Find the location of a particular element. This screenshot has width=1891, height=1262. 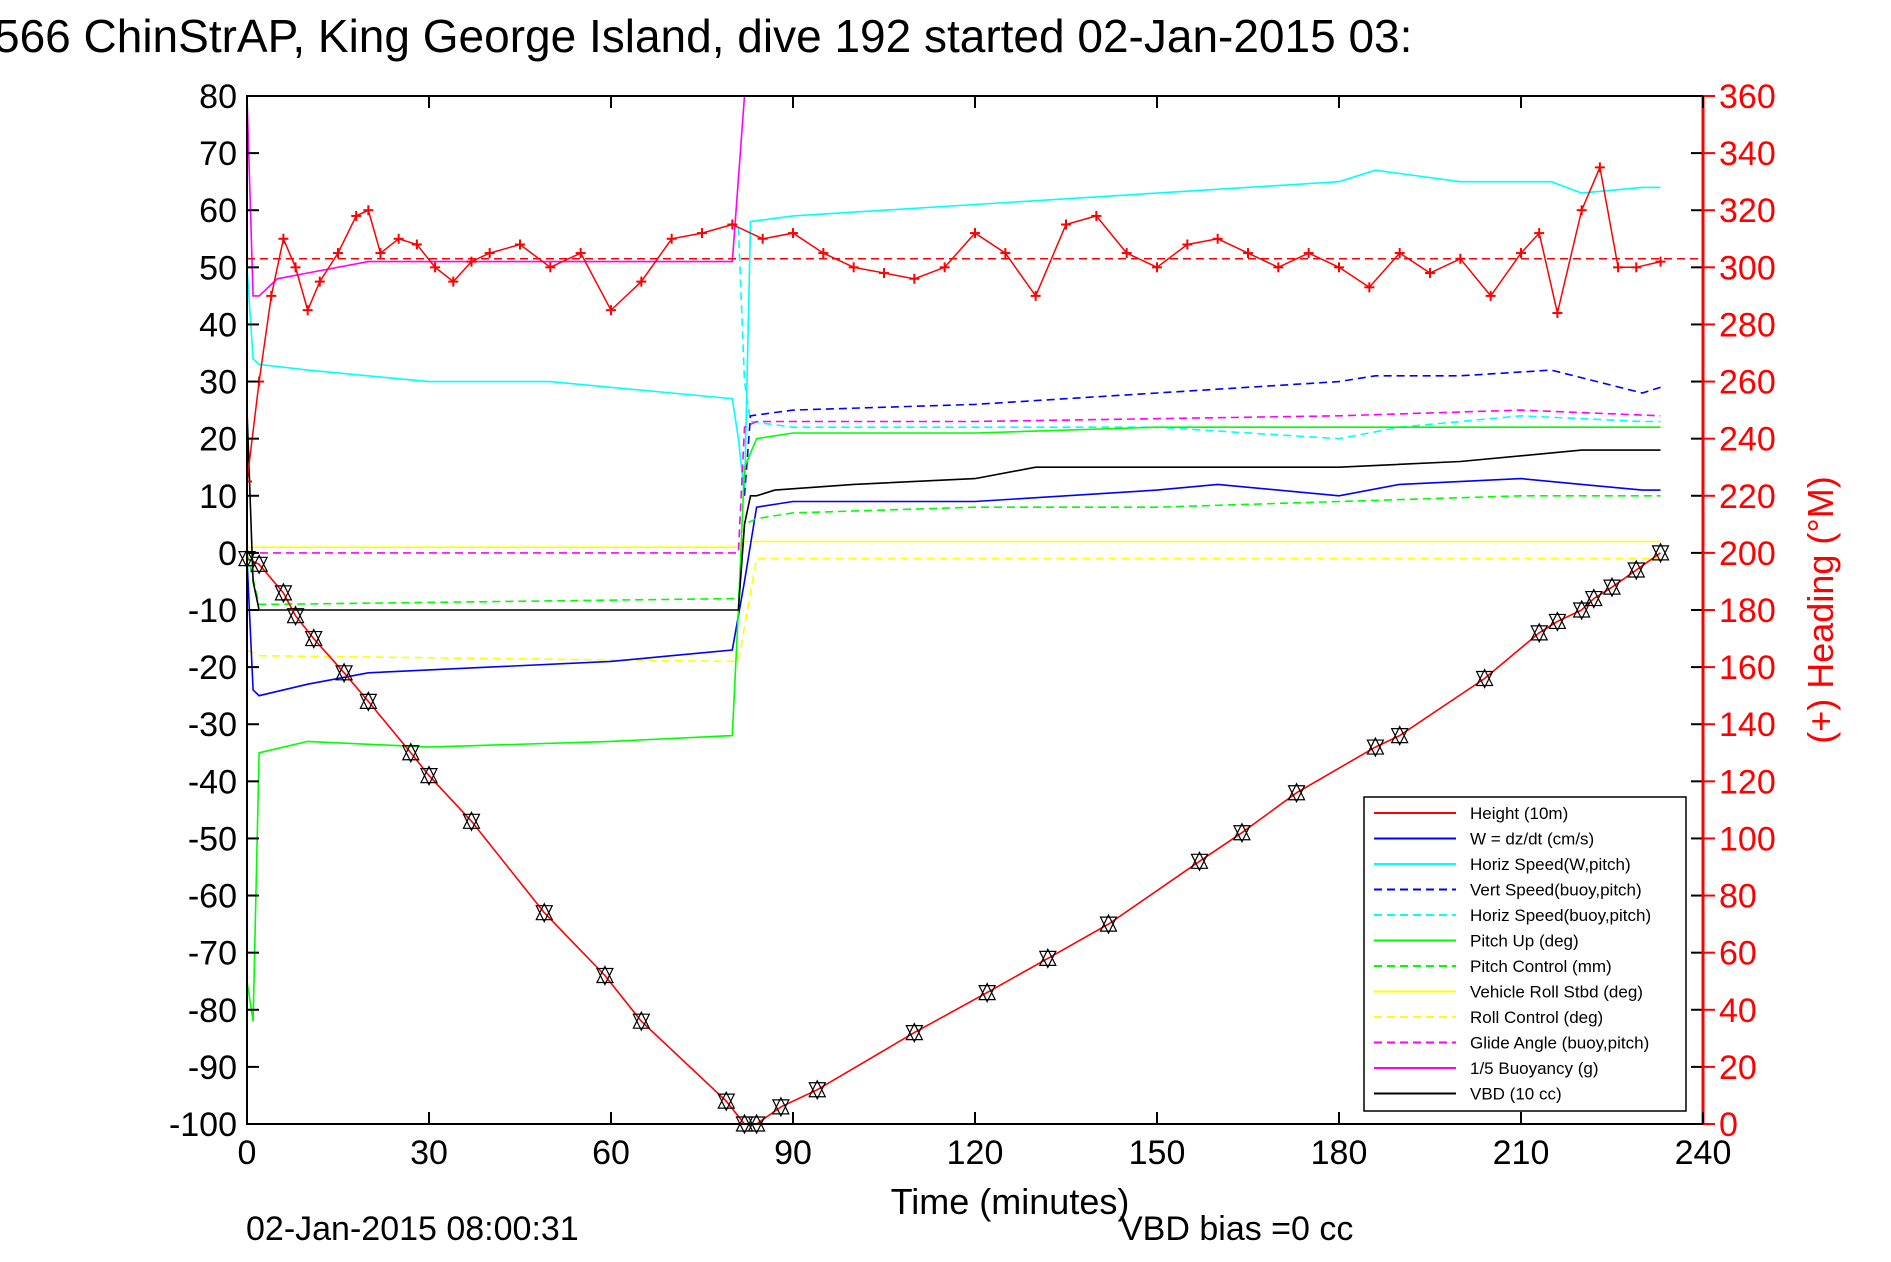

left-tick-label: 70 is located at coordinates (218, 154).